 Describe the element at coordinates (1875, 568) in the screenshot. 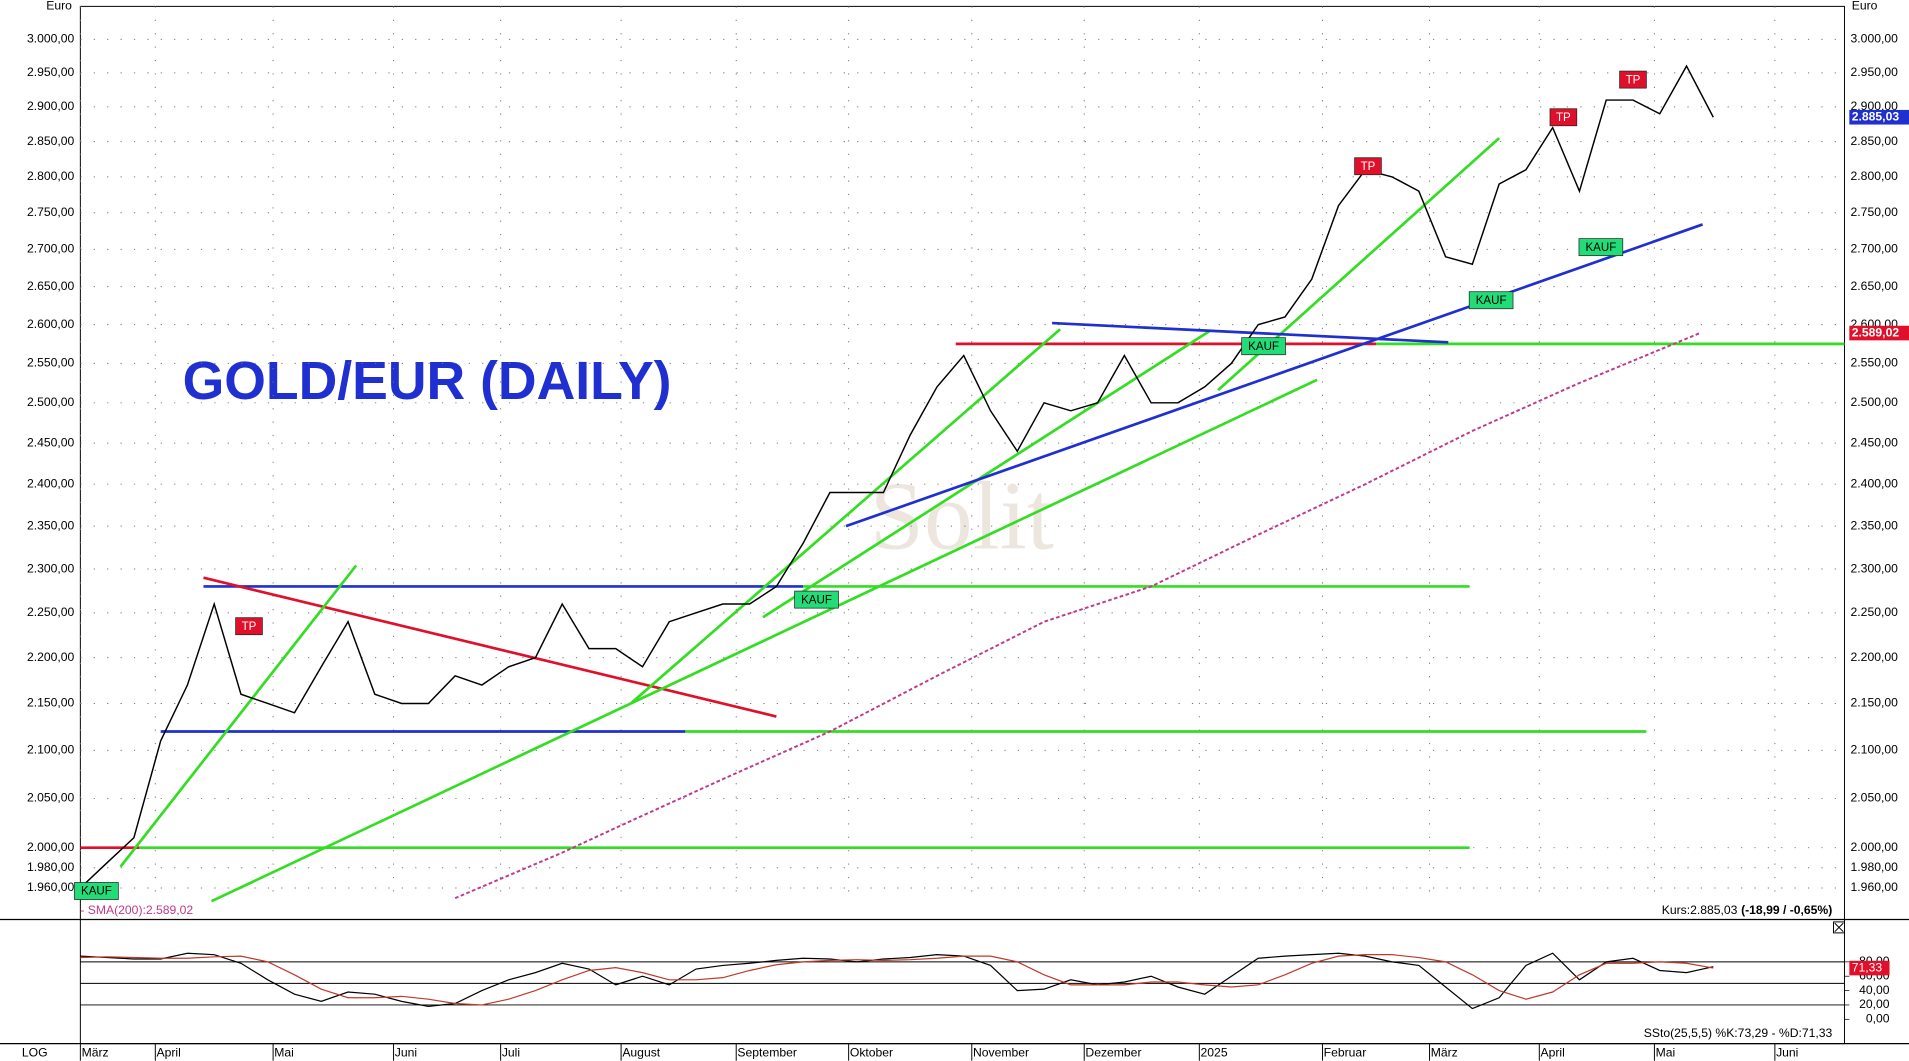

I see `y-tick-label-right: 2.300,00` at that location.